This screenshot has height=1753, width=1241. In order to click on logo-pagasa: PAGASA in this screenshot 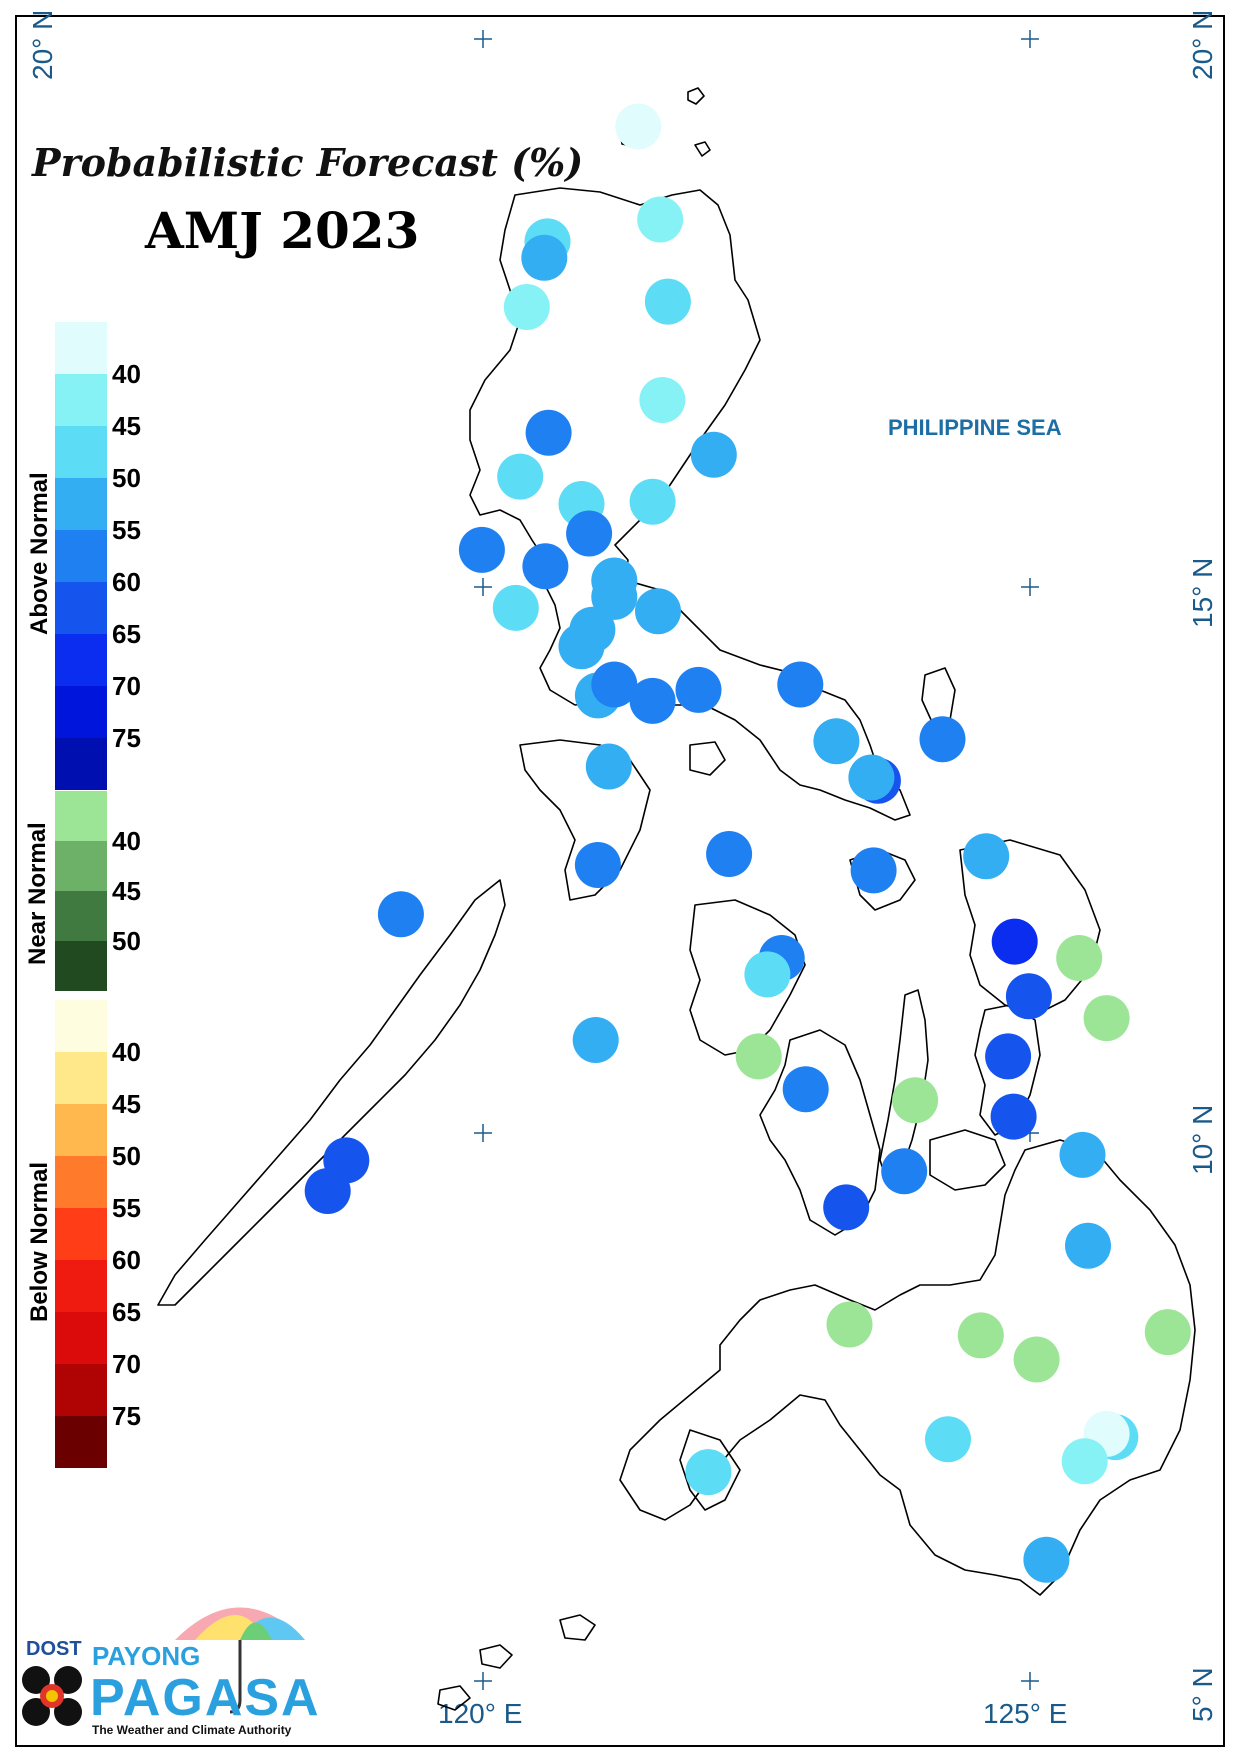, I will do `click(205, 1698)`.